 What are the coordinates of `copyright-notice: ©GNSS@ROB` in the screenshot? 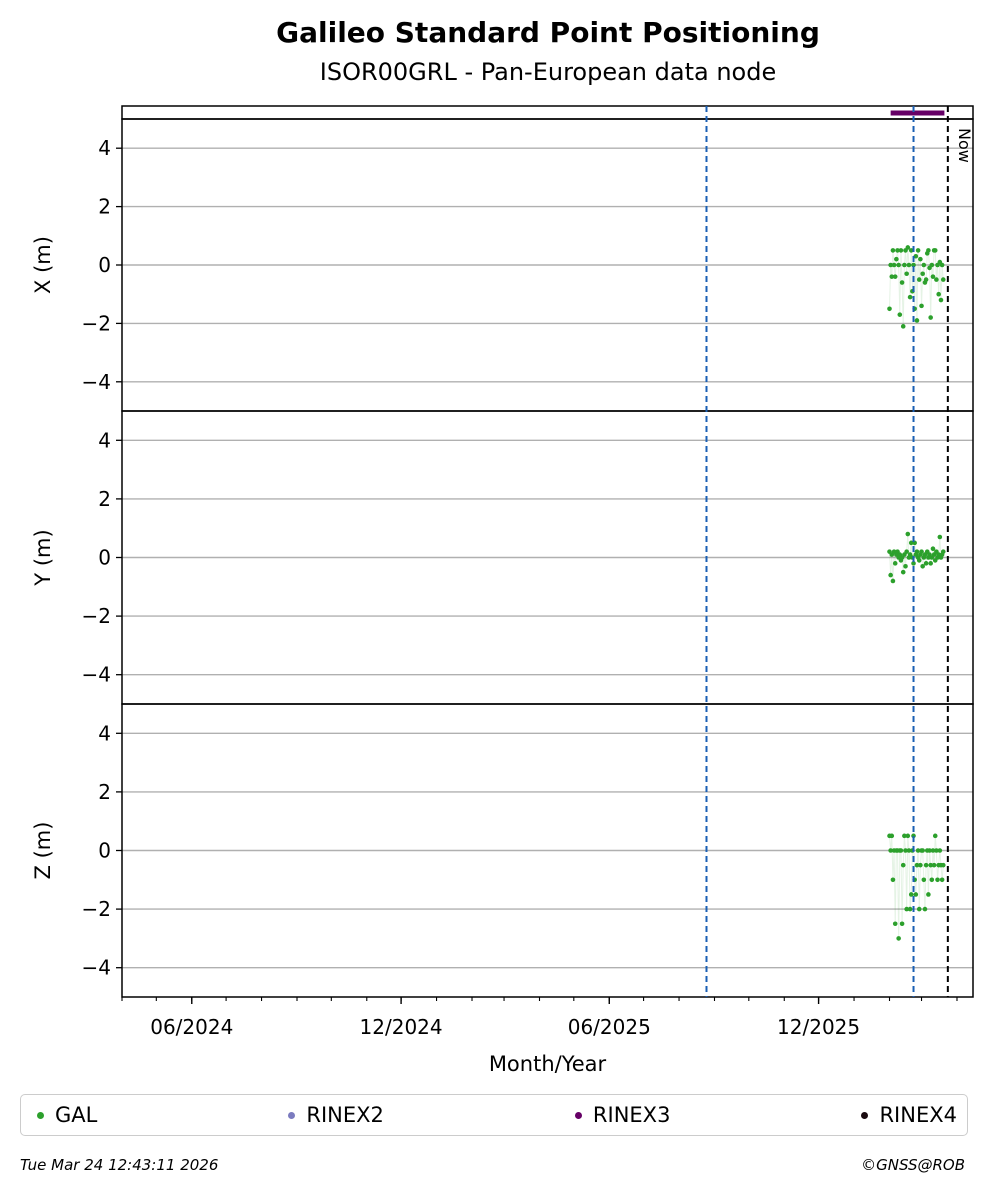 It's located at (913, 1165).